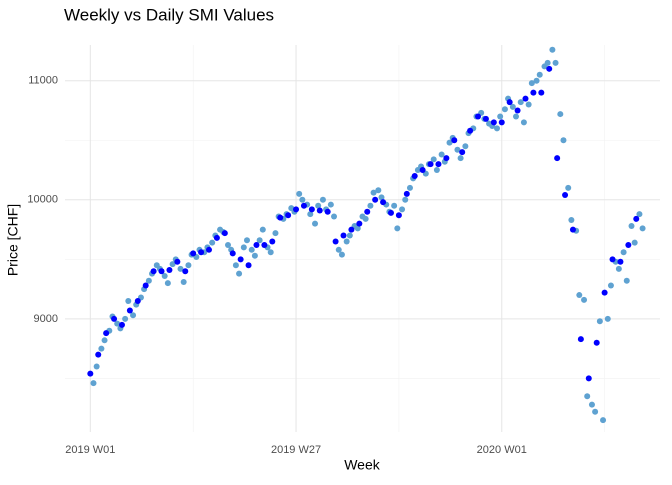 The image size is (672, 485). What do you see at coordinates (296, 450) in the screenshot?
I see `x-tick-label: 2019 W27` at bounding box center [296, 450].